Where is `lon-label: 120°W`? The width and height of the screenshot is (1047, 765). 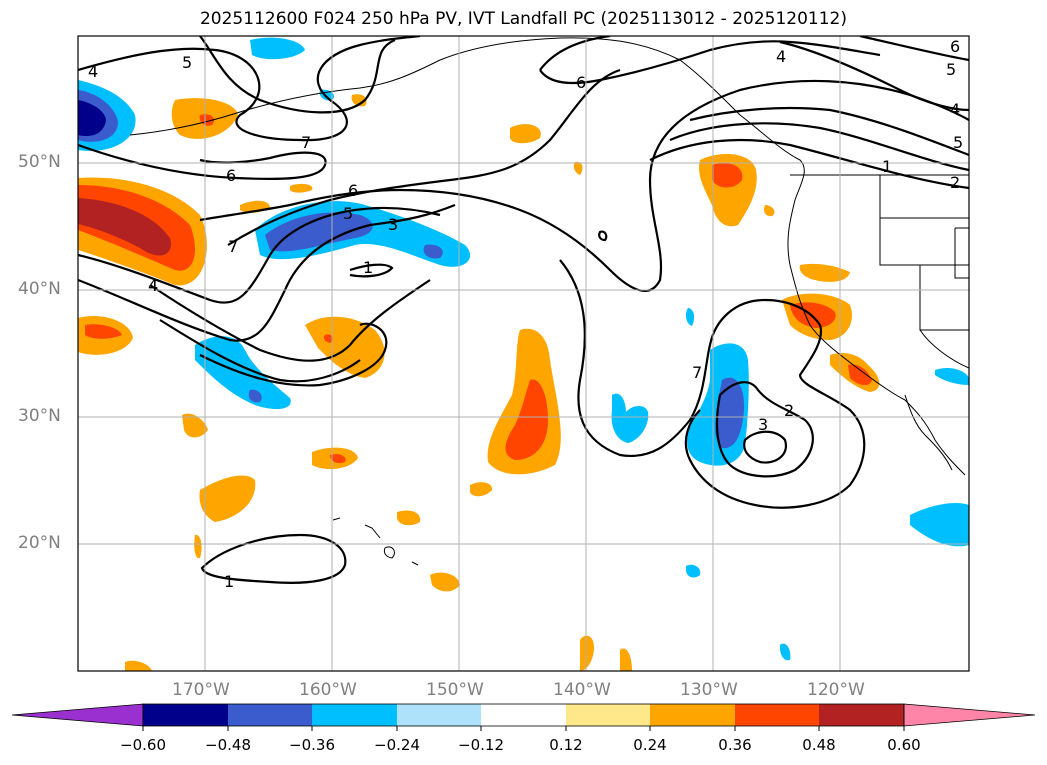
lon-label: 120°W is located at coordinates (836, 690).